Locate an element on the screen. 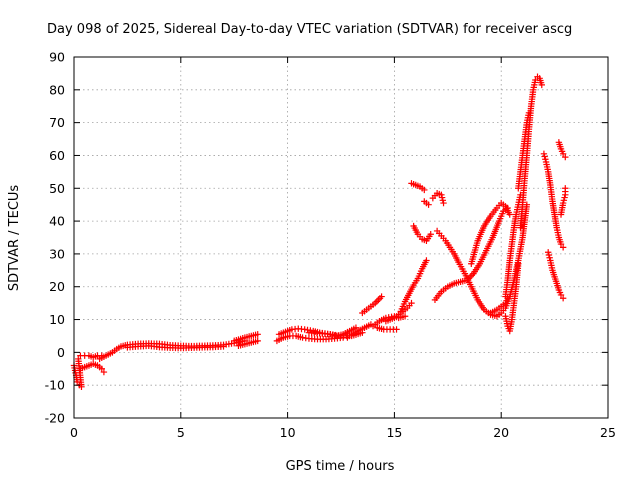  y-tick-labels: -20 -10 0 10 20 30 40 50 60 70 80 90 is located at coordinates (55, 238).